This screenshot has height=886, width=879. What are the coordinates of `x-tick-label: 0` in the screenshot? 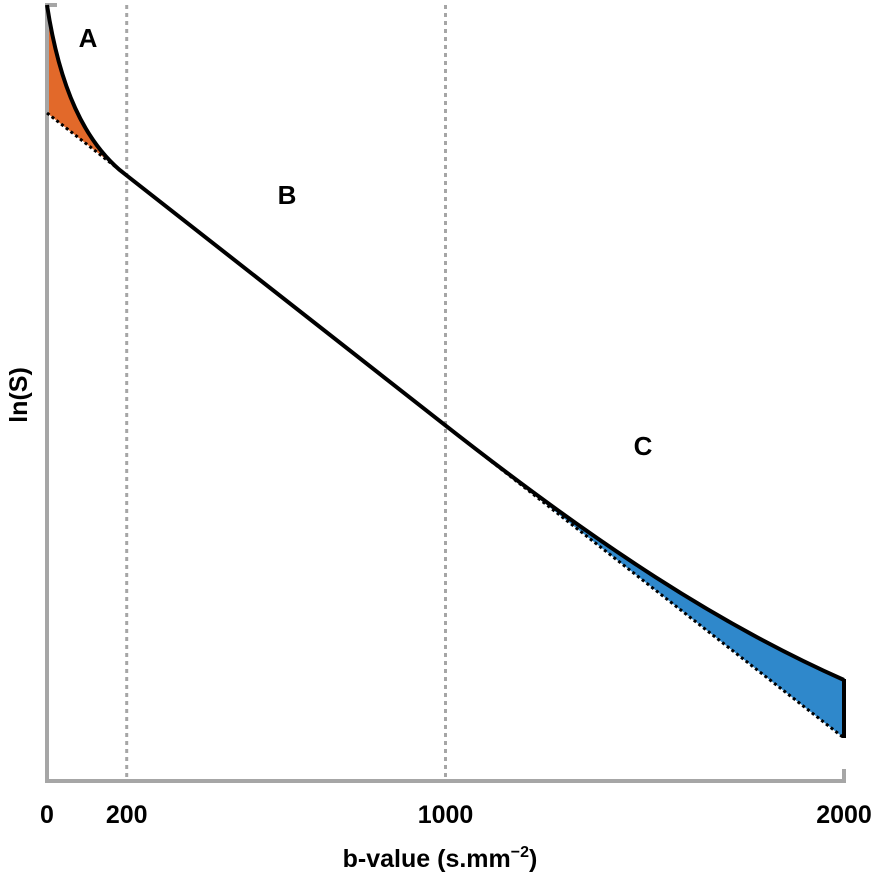 It's located at (47, 815).